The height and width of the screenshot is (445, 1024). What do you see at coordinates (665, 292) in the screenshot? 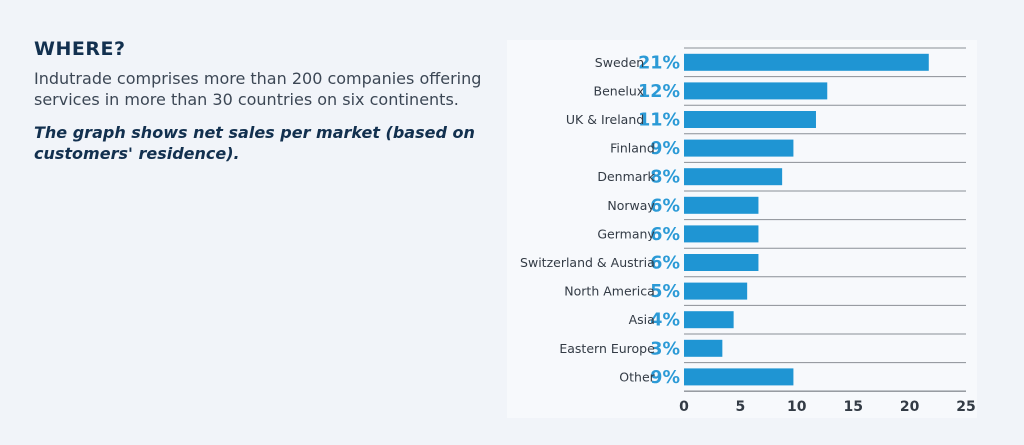
I see `percent-label: 5%` at bounding box center [665, 292].